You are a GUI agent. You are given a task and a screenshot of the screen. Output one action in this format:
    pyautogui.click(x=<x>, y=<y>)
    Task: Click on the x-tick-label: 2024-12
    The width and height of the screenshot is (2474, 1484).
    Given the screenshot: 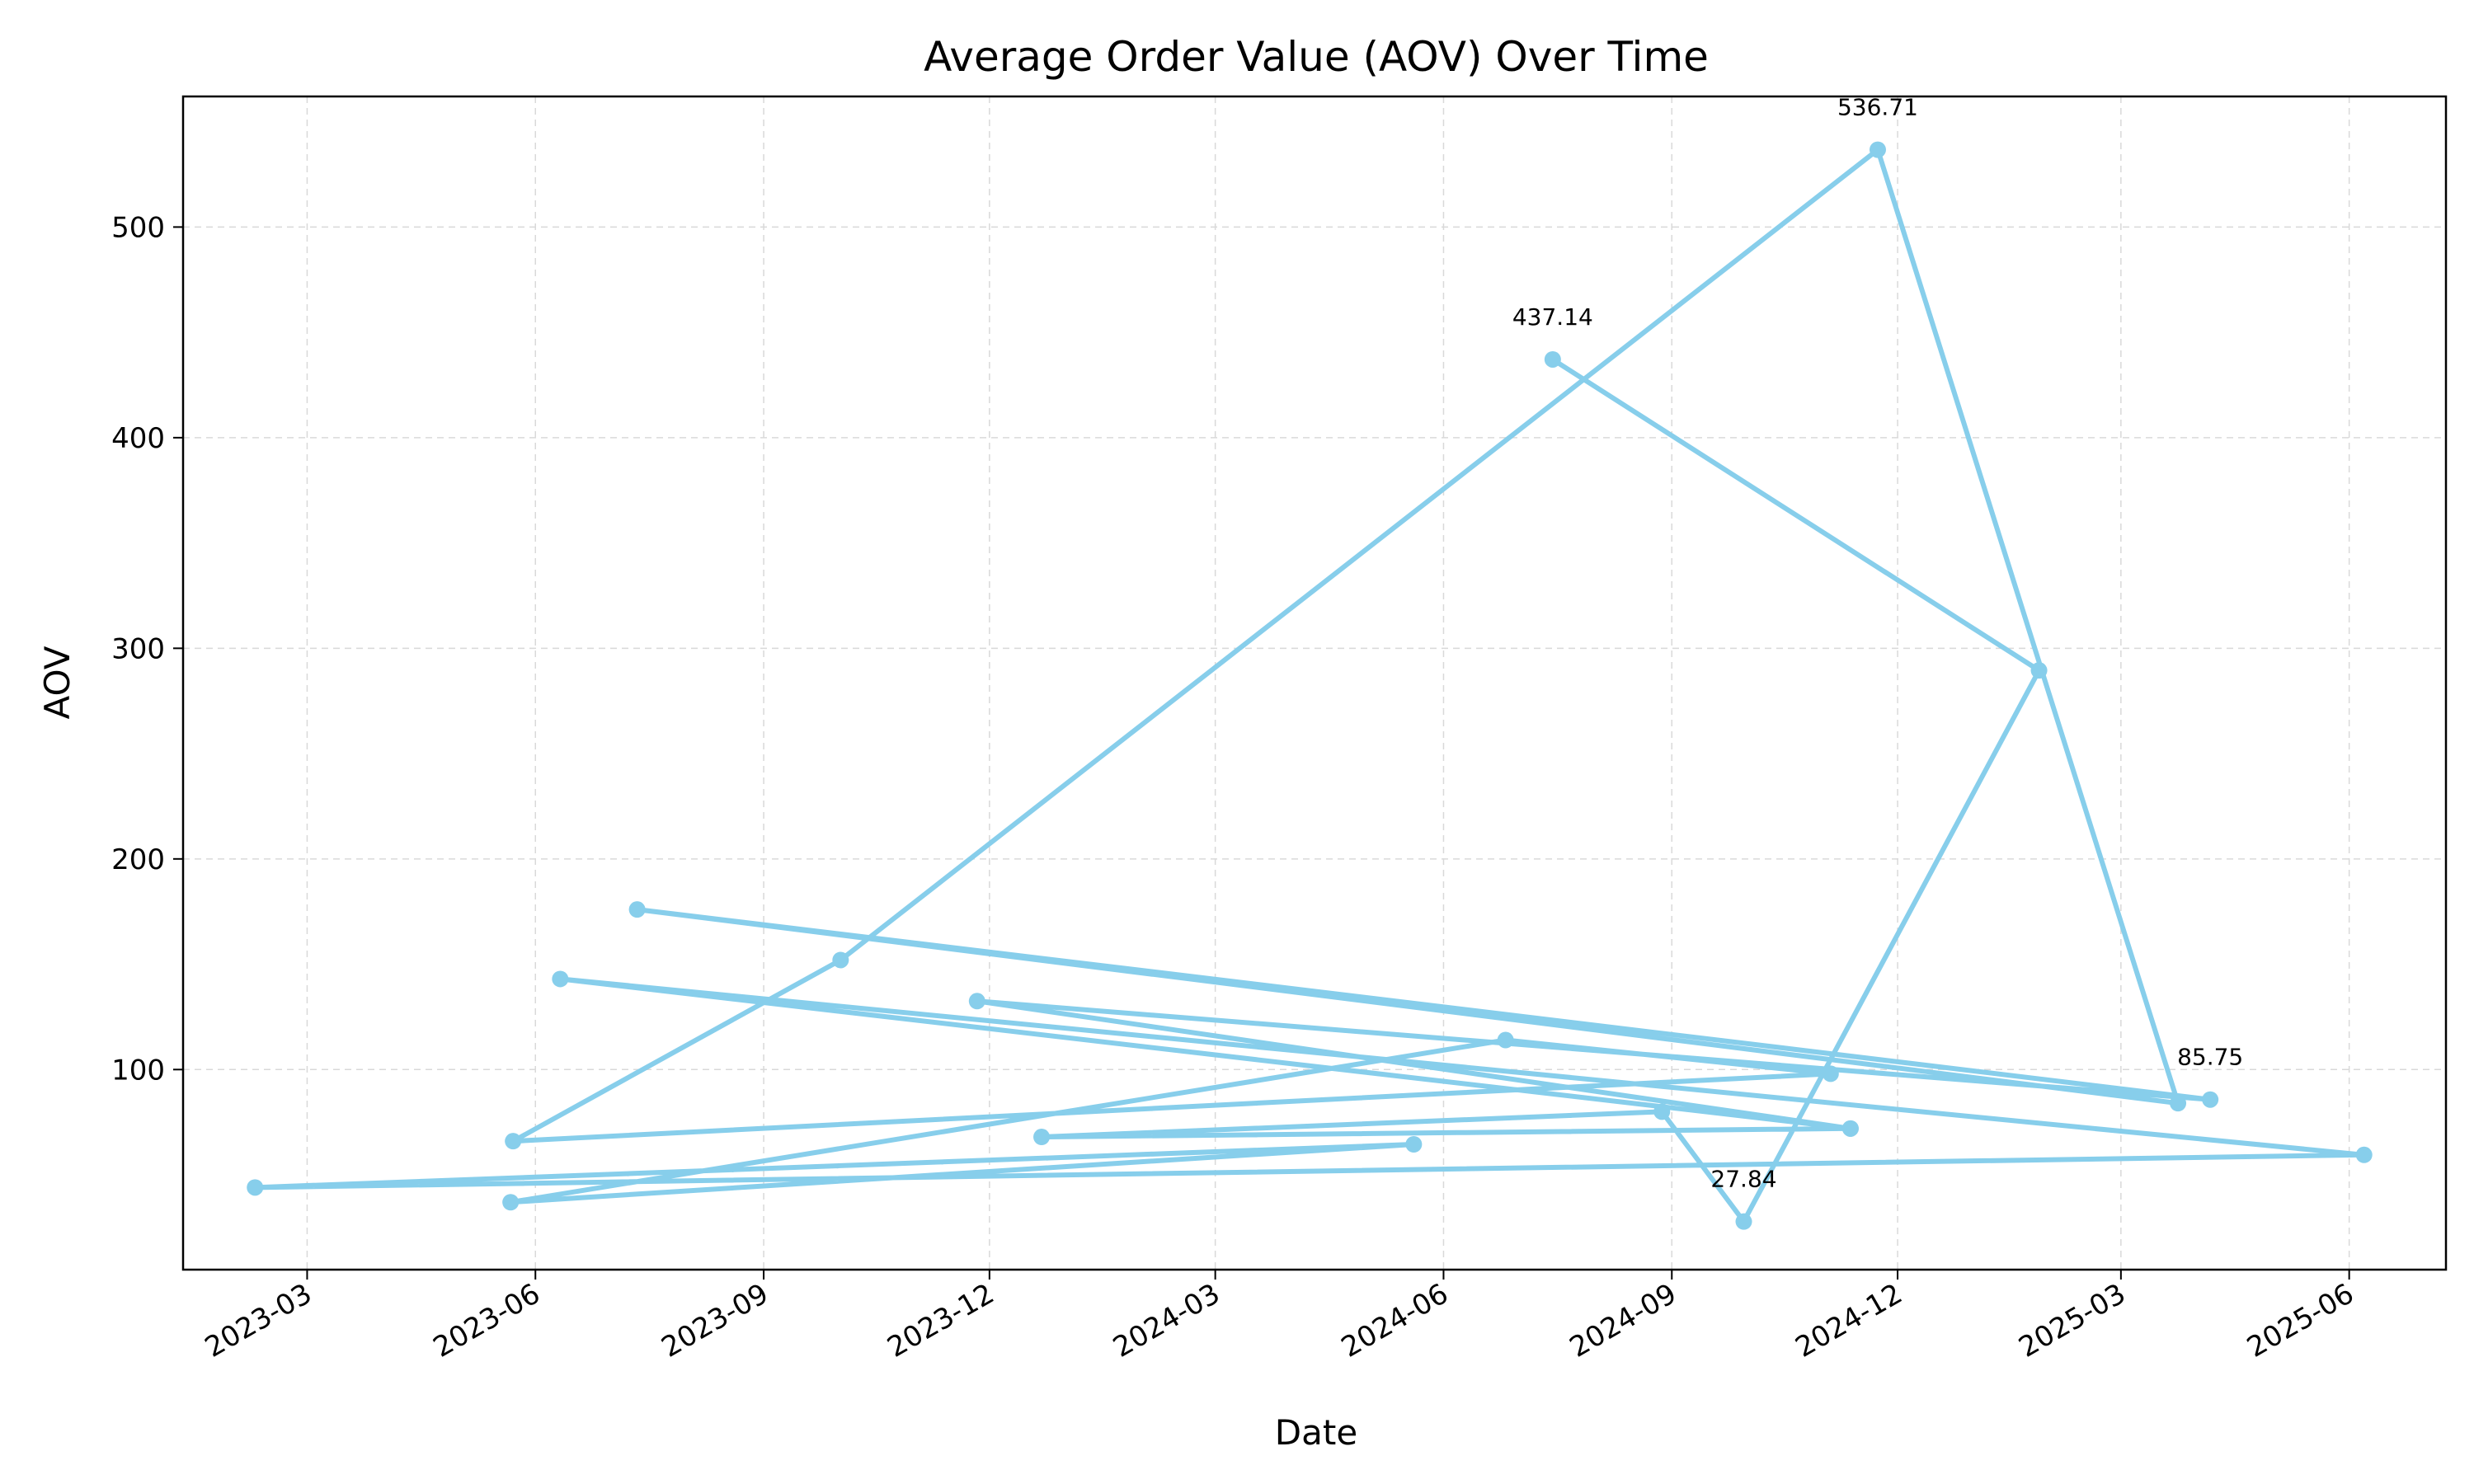 What is the action you would take?
    pyautogui.click(x=1849, y=1320)
    